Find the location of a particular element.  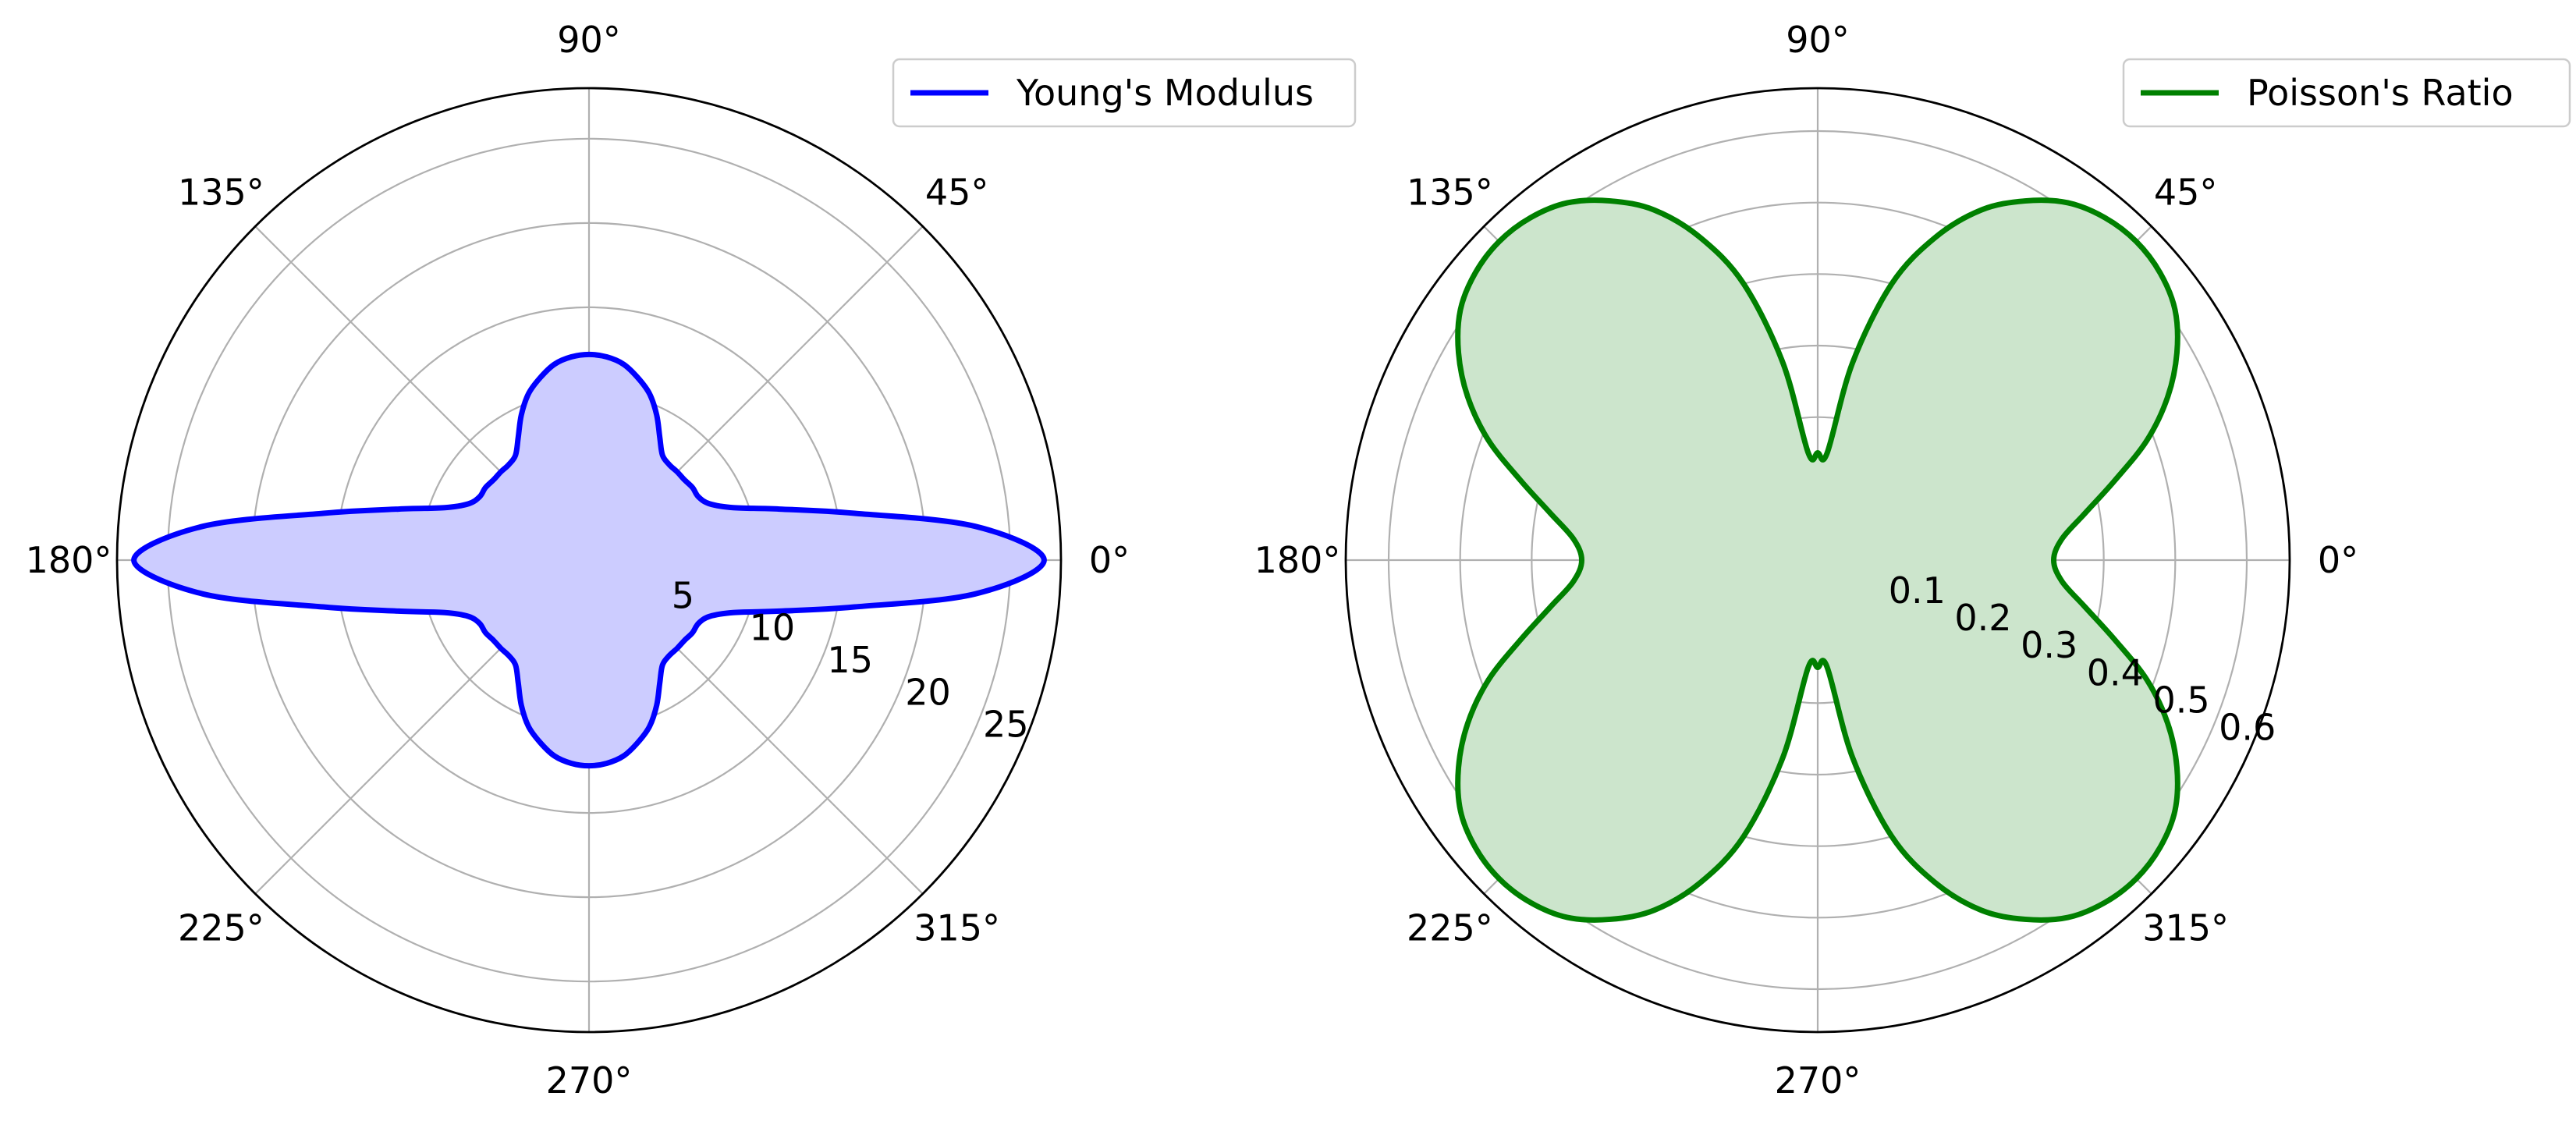

legend: Young's Modulus is located at coordinates (1124, 93).